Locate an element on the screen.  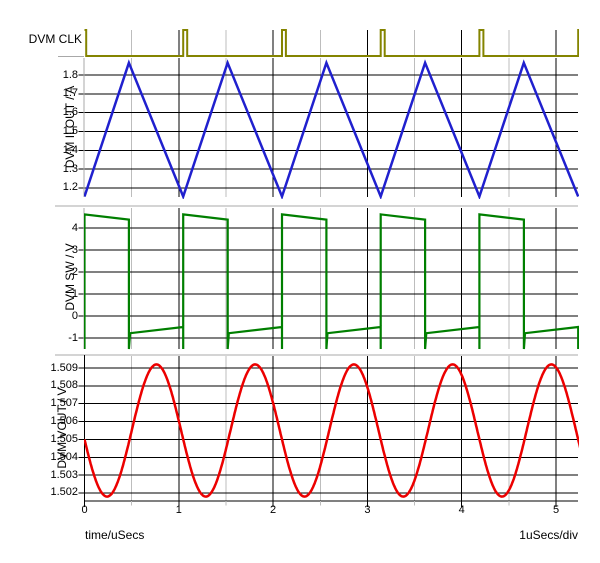
x-axis-title: time/uSecs is located at coordinates (115, 535).